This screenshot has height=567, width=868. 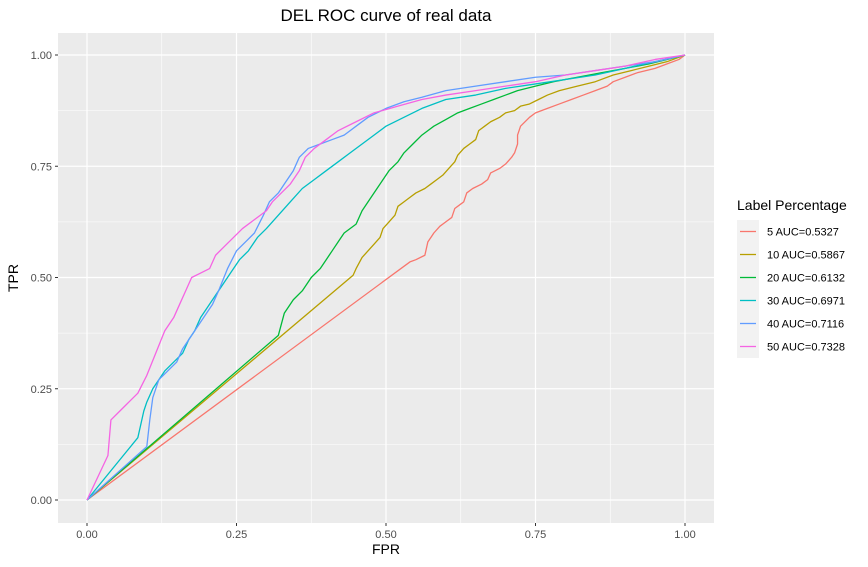 What do you see at coordinates (41, 56) in the screenshot?
I see `y-tick-label: 1.00` at bounding box center [41, 56].